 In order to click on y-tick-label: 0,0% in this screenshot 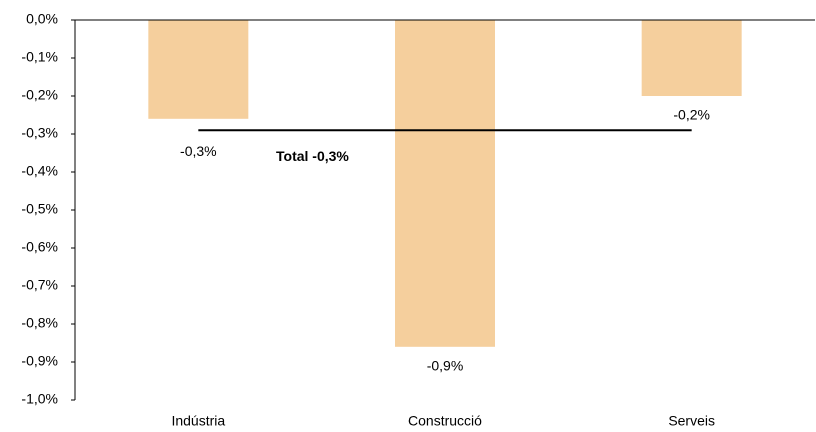, I will do `click(42, 19)`.